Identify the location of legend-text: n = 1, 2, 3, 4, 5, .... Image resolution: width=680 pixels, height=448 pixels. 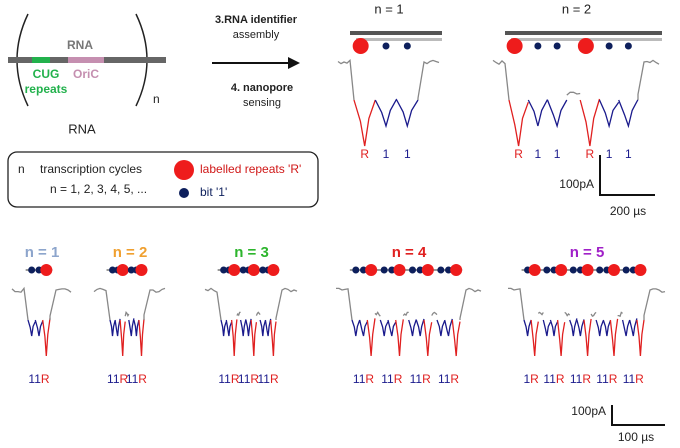
(98, 189).